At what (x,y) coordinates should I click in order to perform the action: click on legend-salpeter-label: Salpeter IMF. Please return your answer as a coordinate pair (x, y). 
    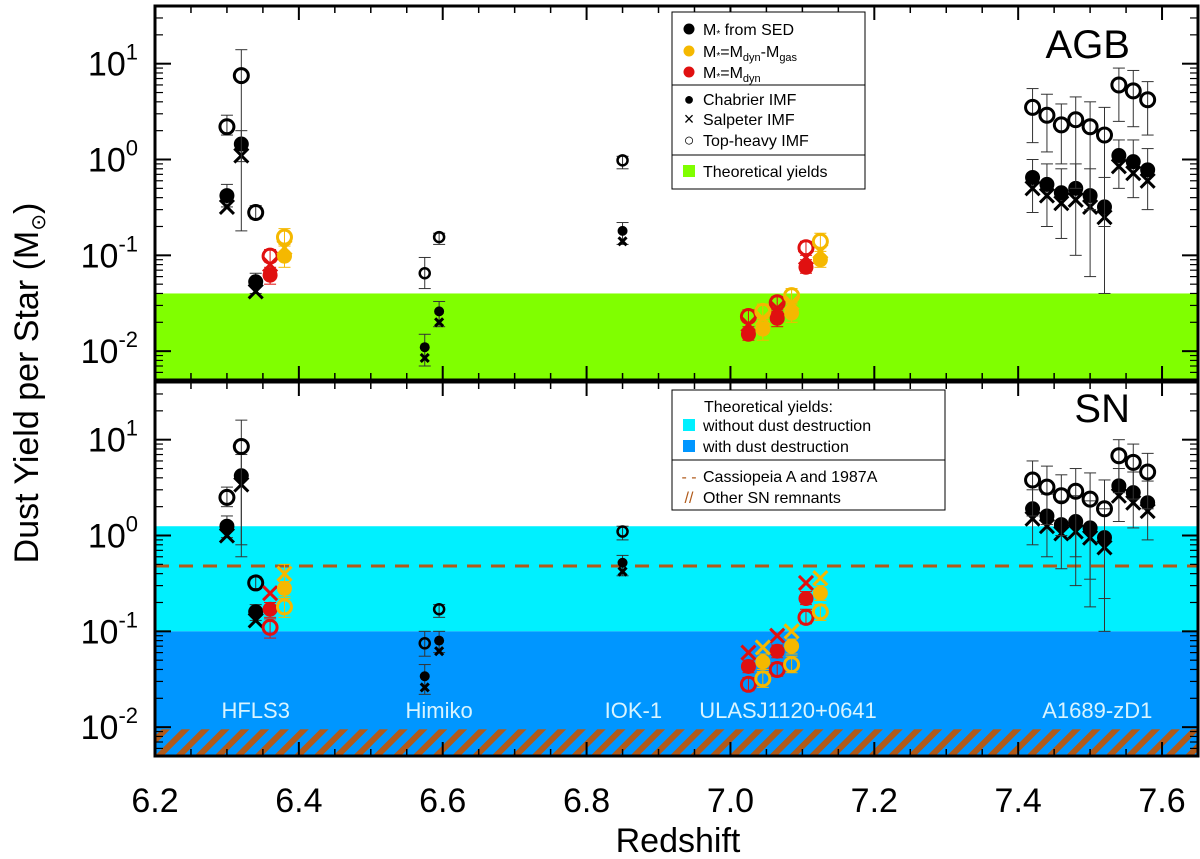
    Looking at the image, I should click on (749, 120).